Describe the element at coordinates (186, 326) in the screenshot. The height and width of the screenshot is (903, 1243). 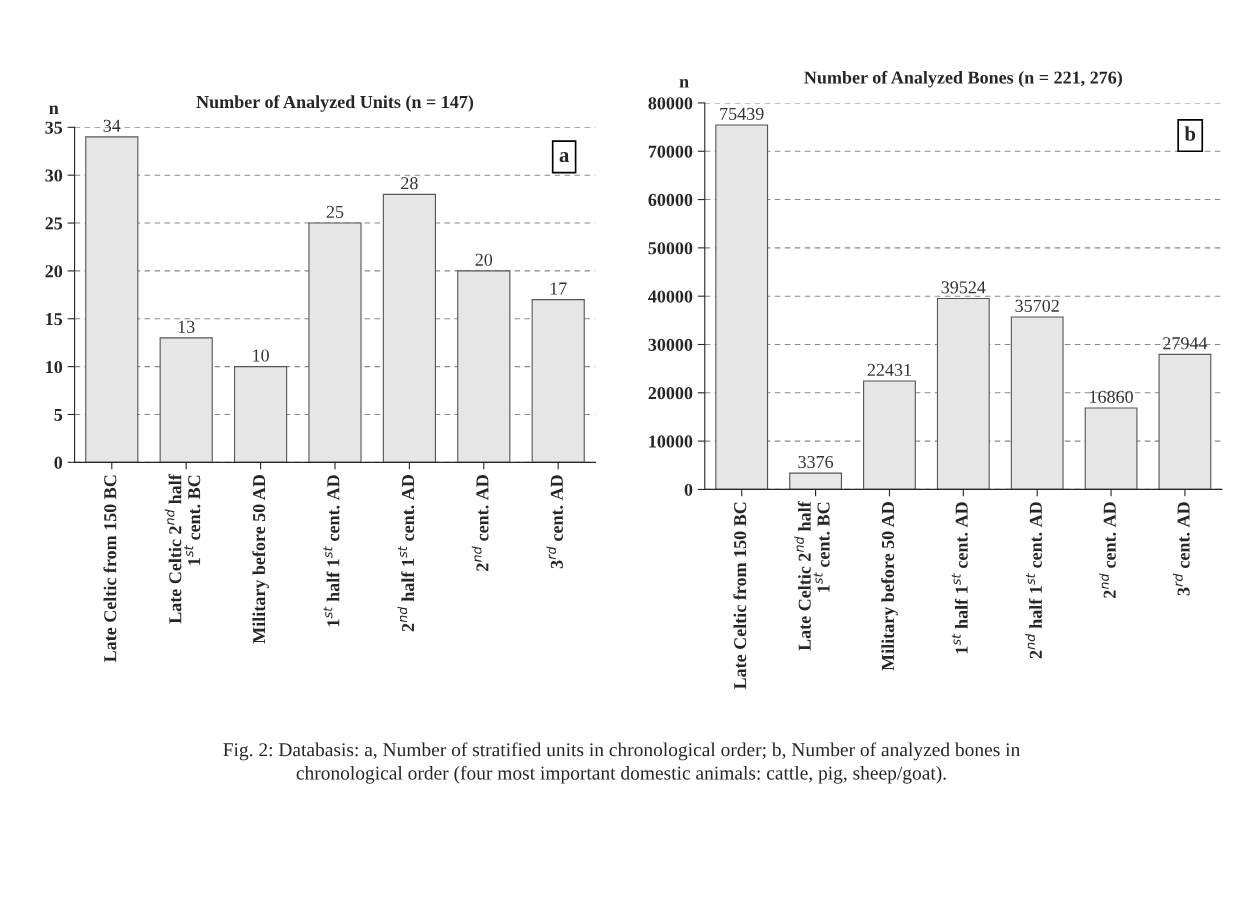
I see `data-label: 13` at that location.